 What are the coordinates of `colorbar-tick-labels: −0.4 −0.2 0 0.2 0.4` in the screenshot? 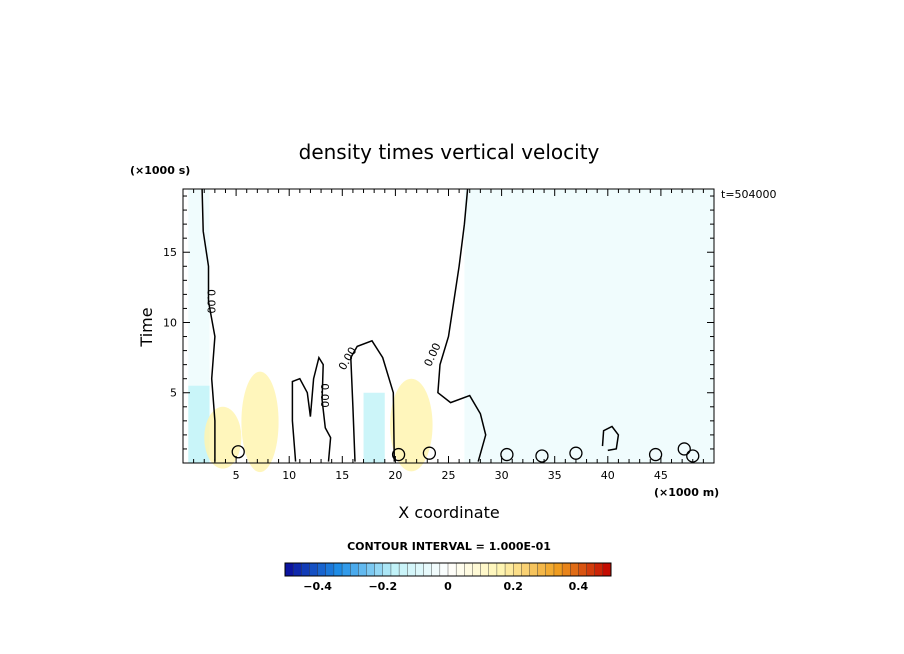 It's located at (445, 586).